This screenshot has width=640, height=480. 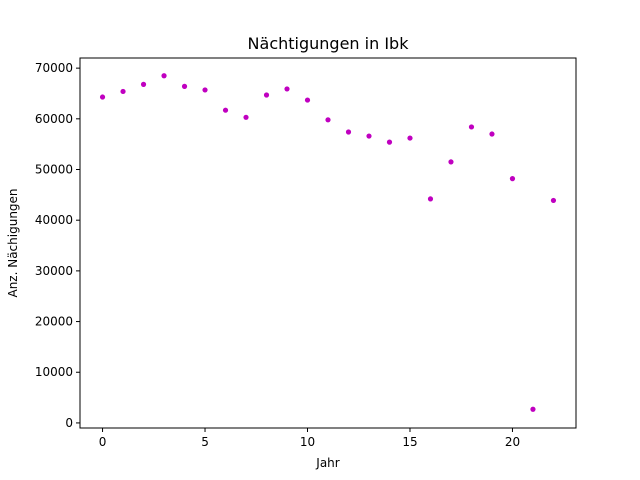 What do you see at coordinates (54, 68) in the screenshot?
I see `y-tick-label: 70000` at bounding box center [54, 68].